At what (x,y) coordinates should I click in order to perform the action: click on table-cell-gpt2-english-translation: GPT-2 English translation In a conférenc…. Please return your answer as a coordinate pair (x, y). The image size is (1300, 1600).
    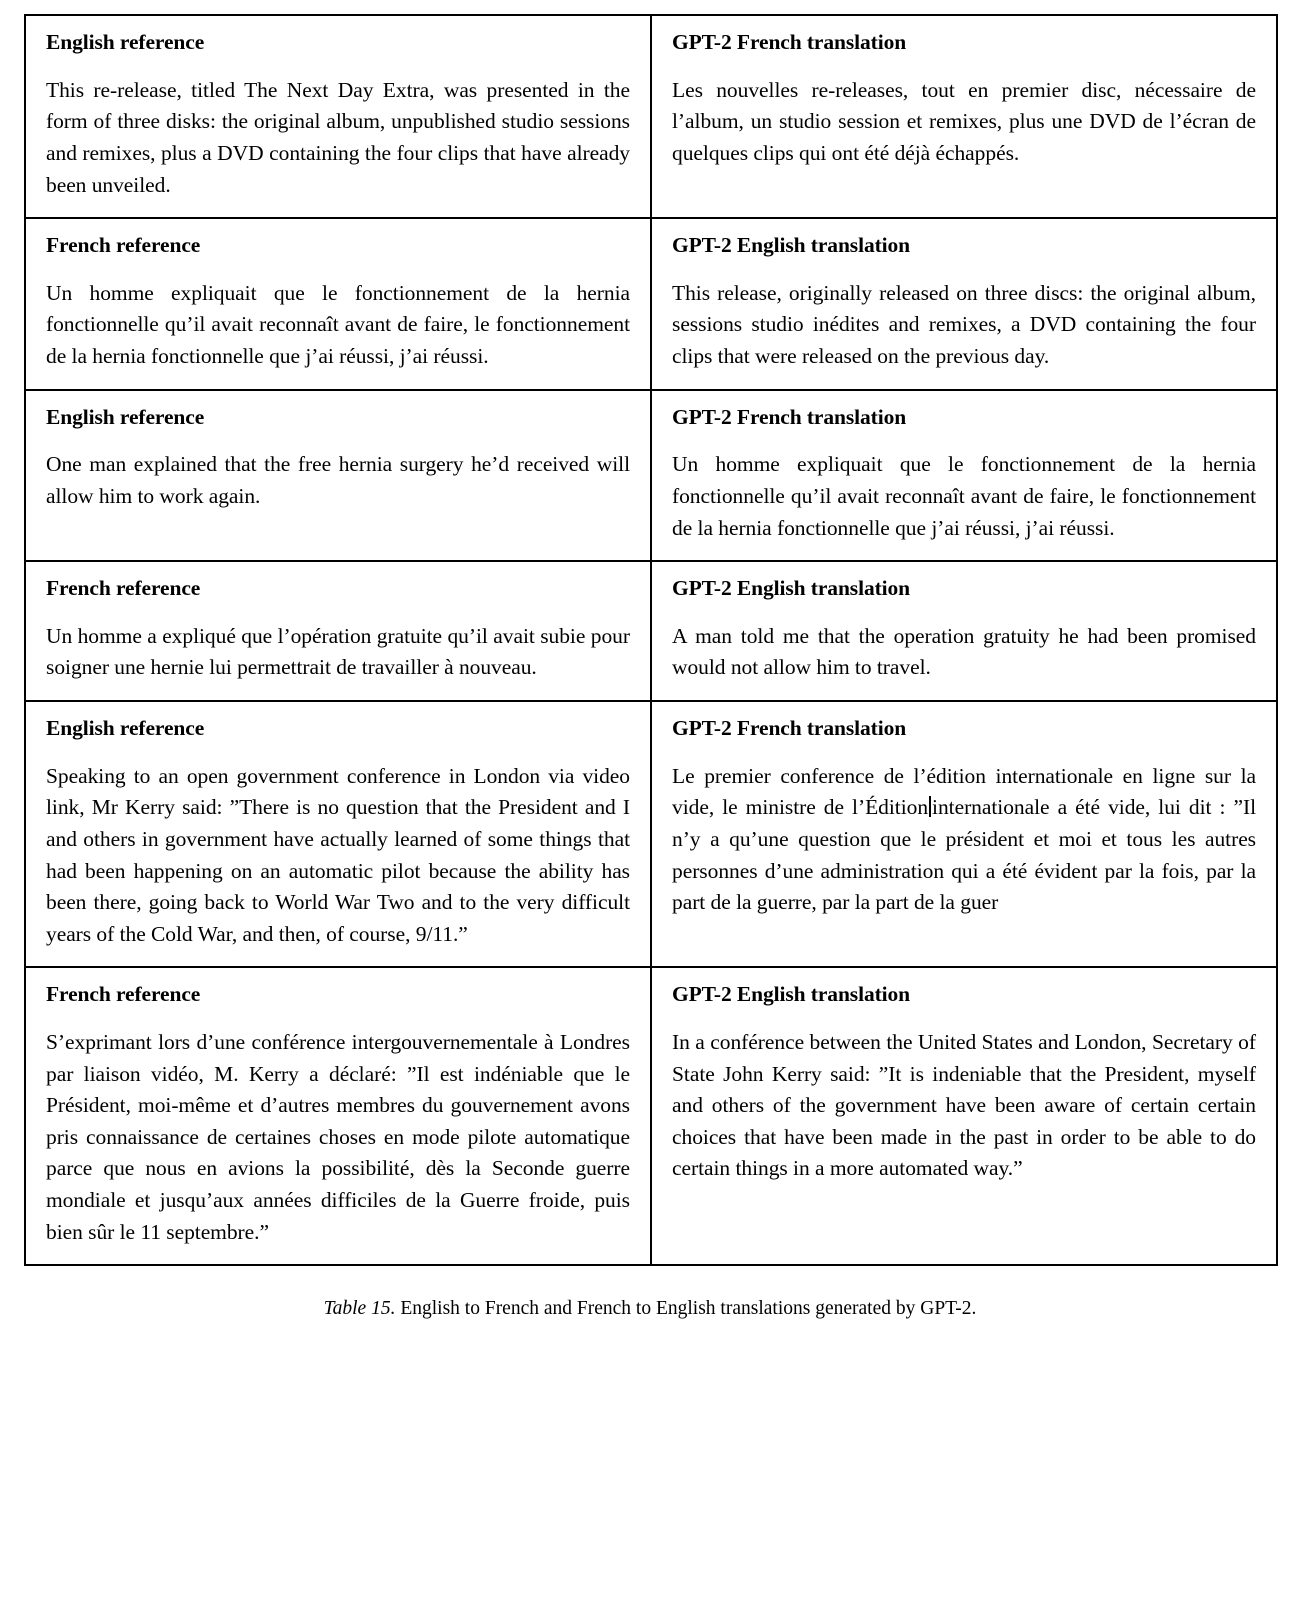
    Looking at the image, I should click on (964, 1116).